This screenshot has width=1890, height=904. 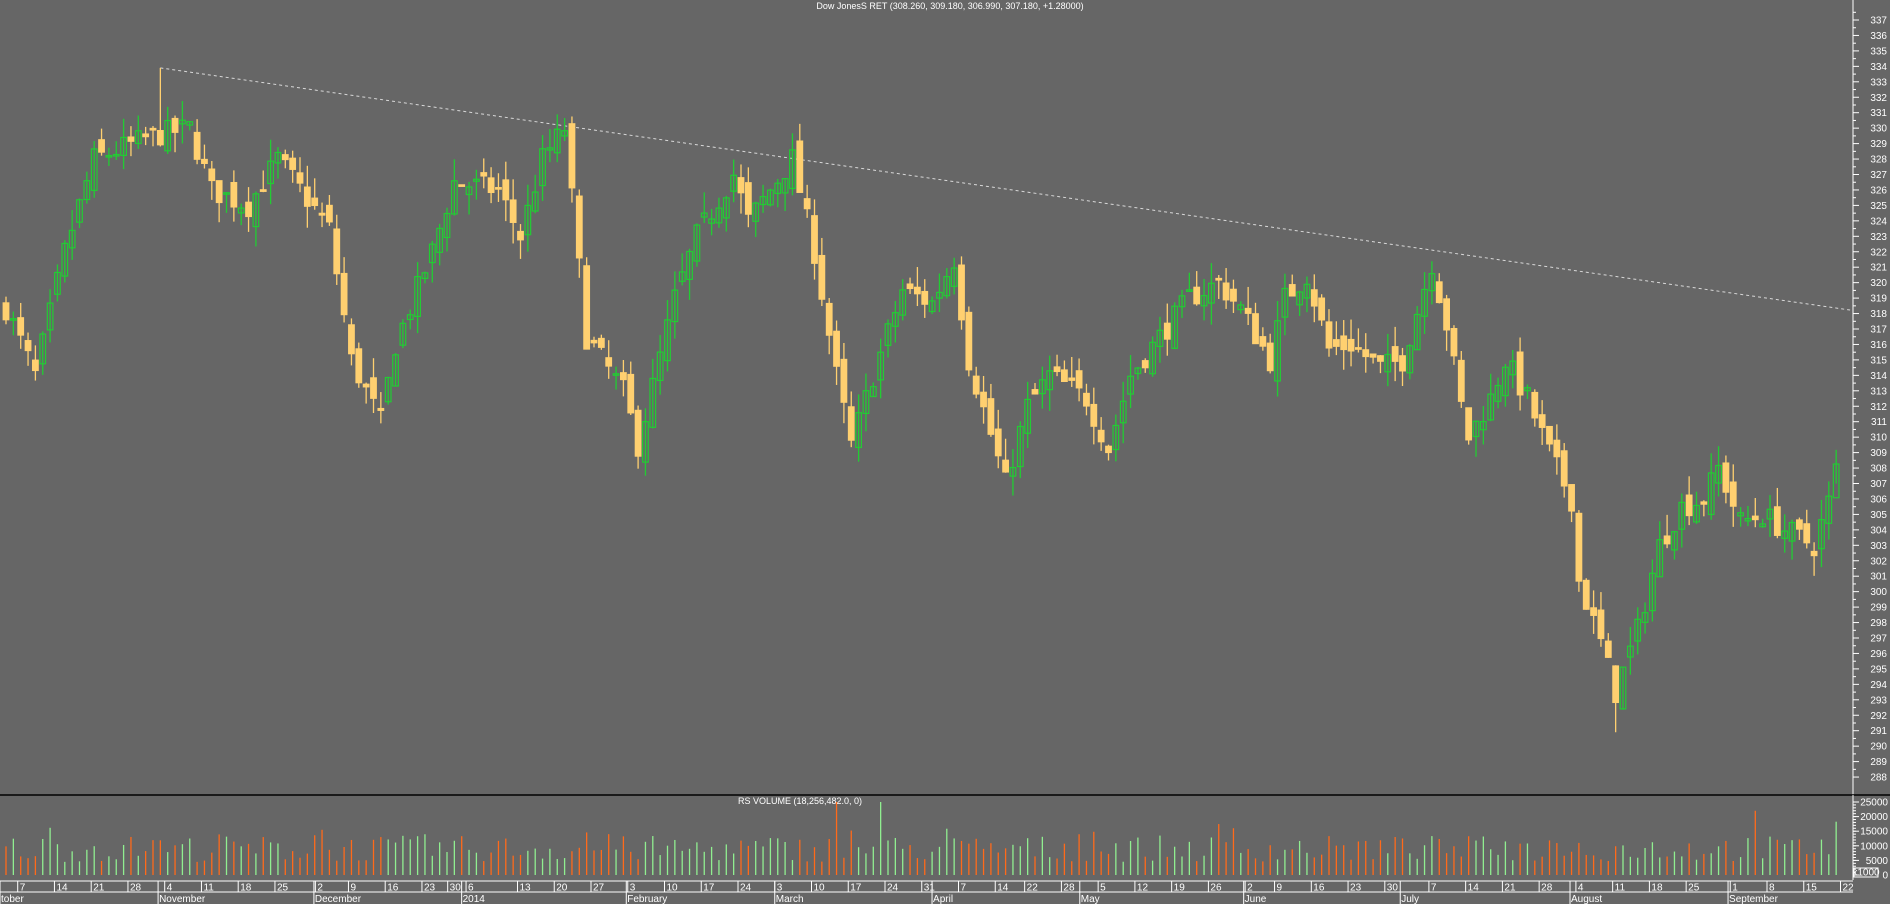 I want to click on price-tick-label: 332, so click(x=1878, y=98).